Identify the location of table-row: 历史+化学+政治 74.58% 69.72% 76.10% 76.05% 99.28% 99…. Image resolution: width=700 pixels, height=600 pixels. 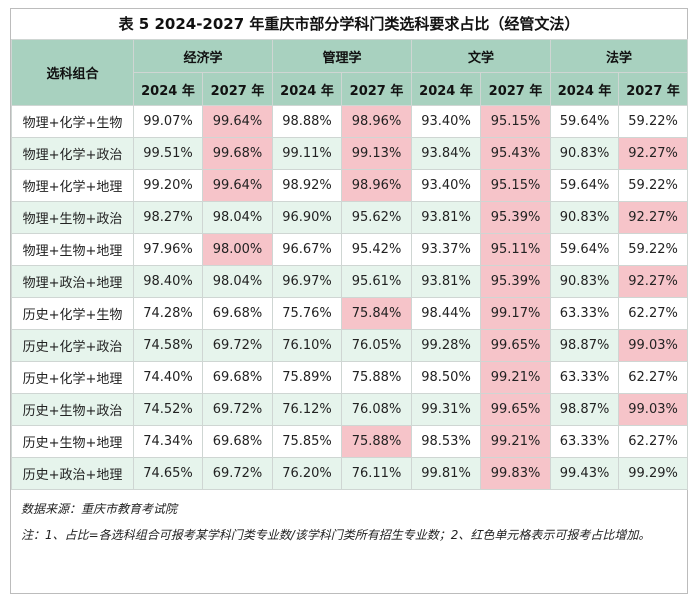
(350, 345).